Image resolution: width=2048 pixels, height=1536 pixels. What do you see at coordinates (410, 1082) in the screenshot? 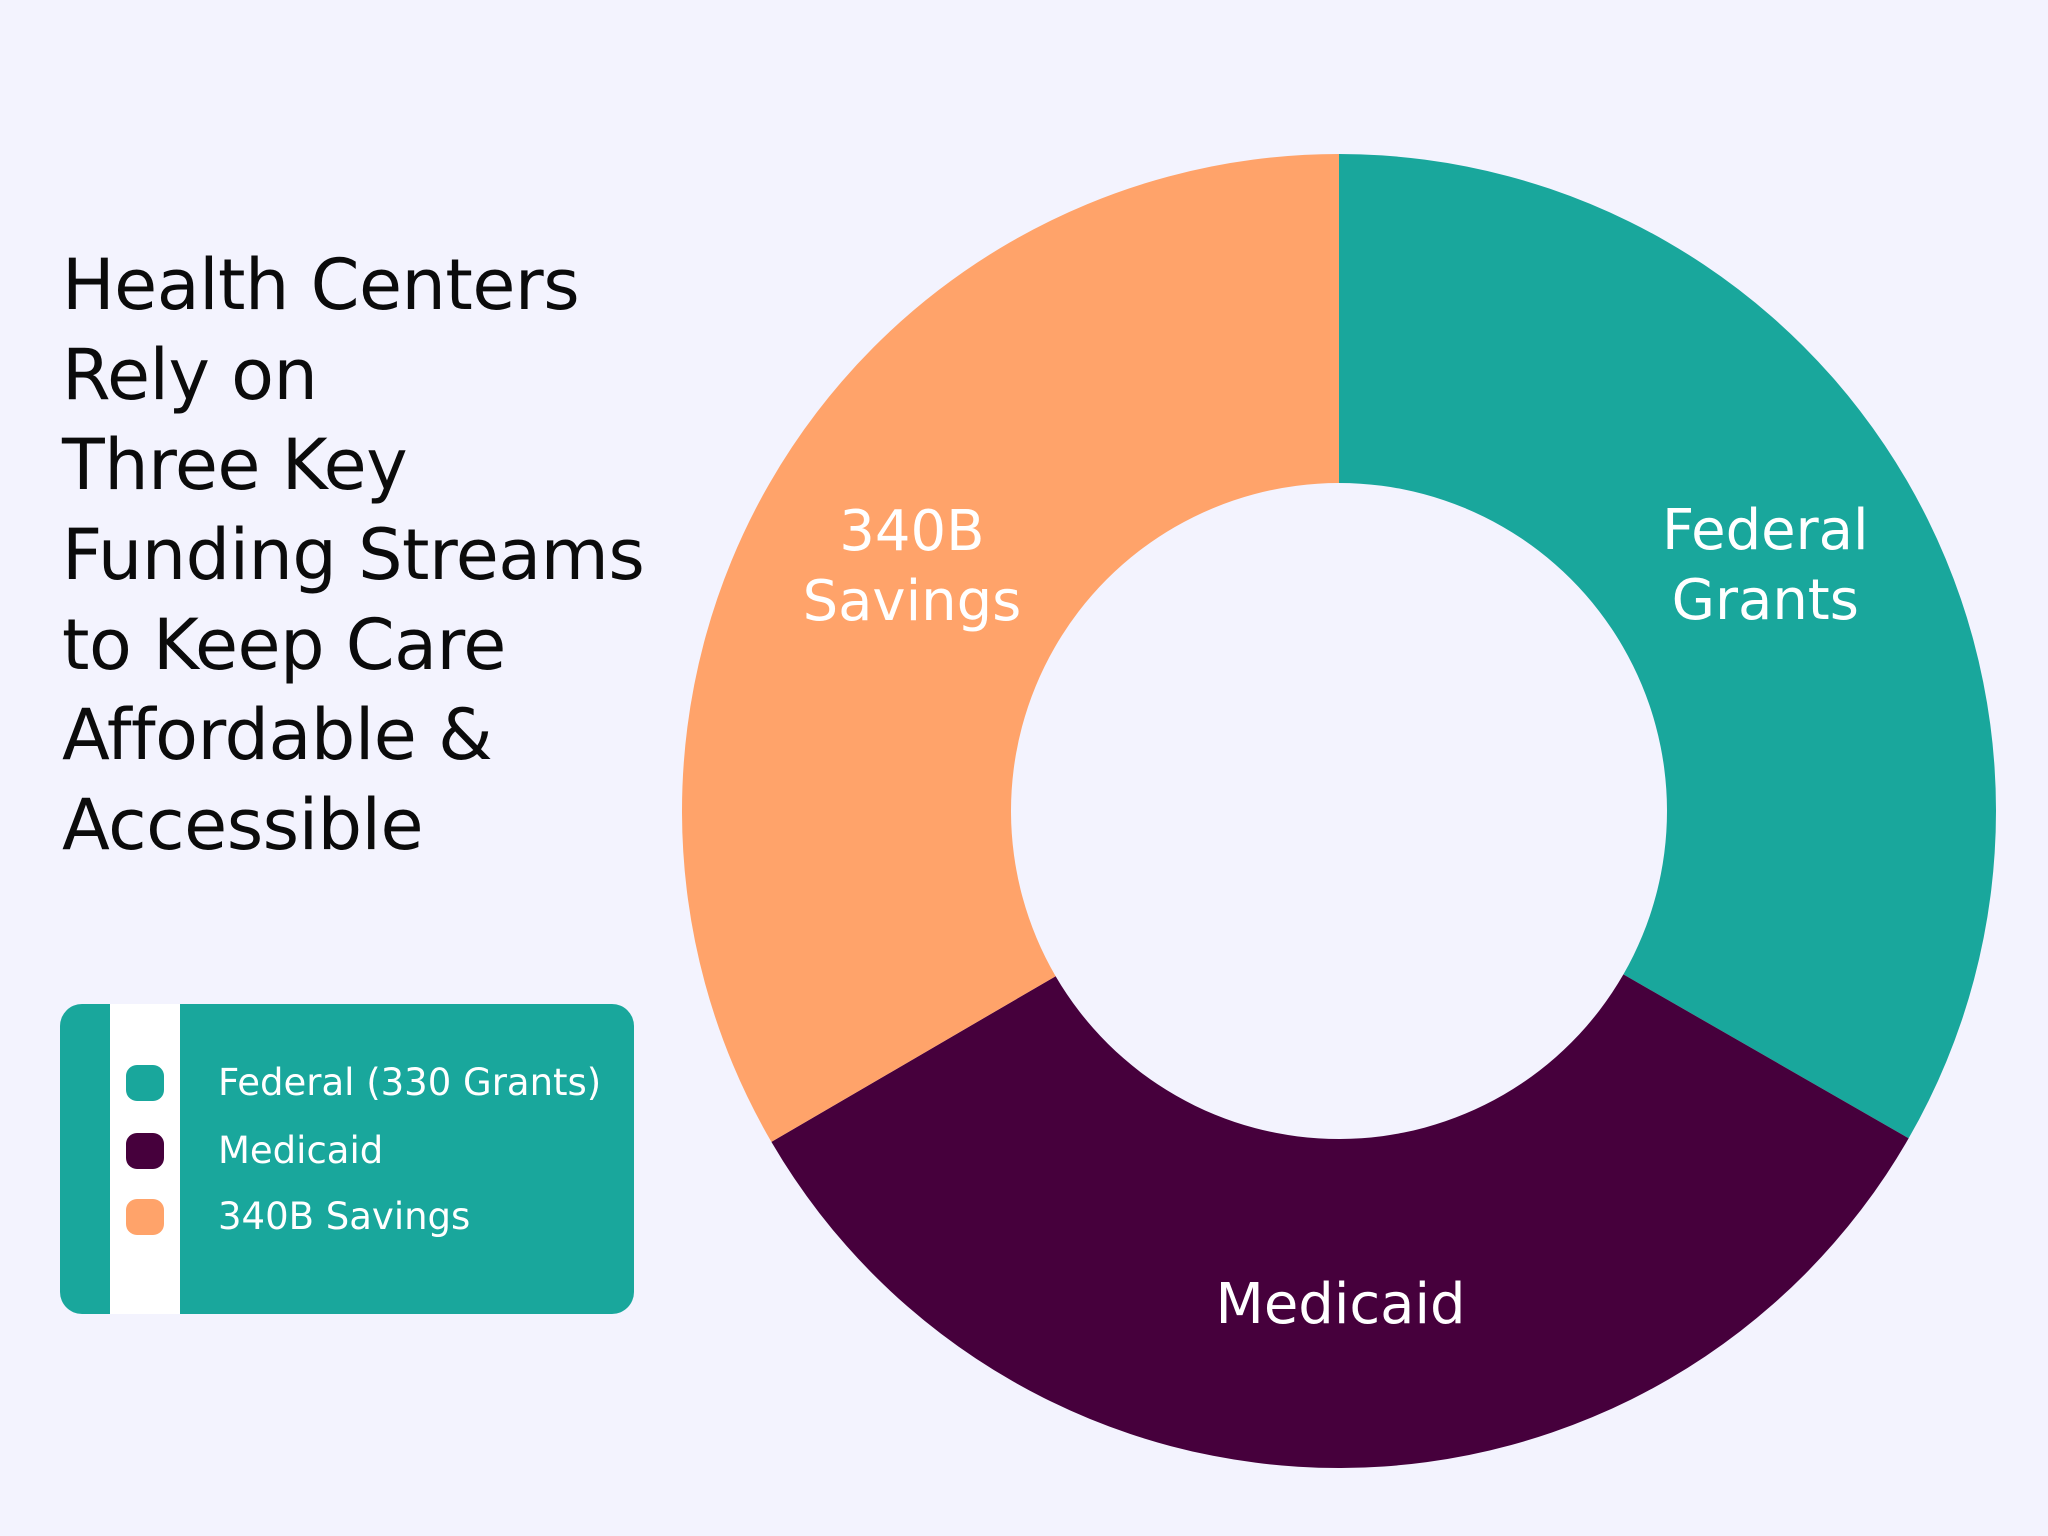
I see `legend-label-federal: Federal (330 Grants)` at bounding box center [410, 1082].